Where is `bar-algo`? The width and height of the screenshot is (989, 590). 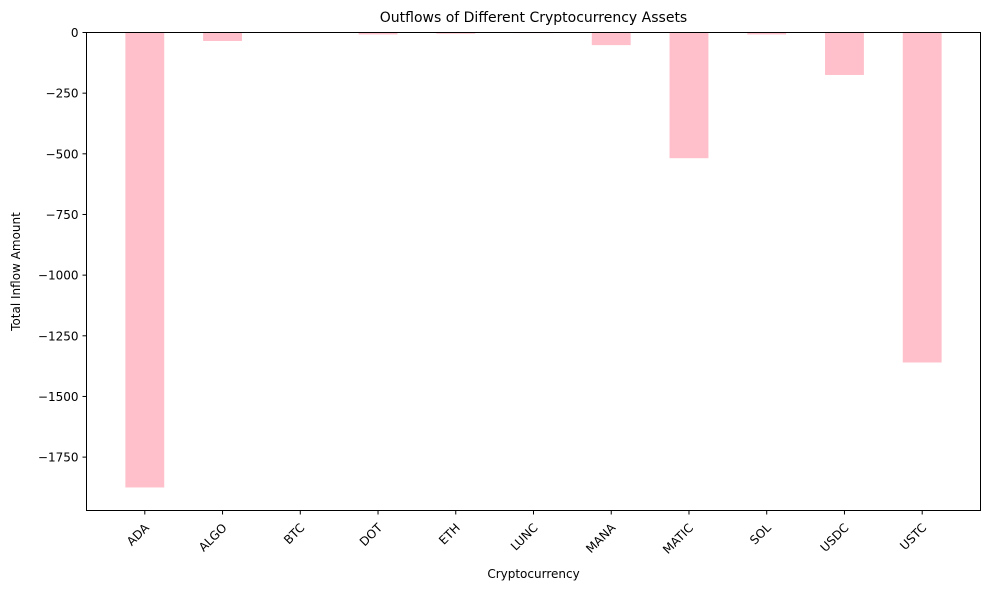 bar-algo is located at coordinates (222, 36).